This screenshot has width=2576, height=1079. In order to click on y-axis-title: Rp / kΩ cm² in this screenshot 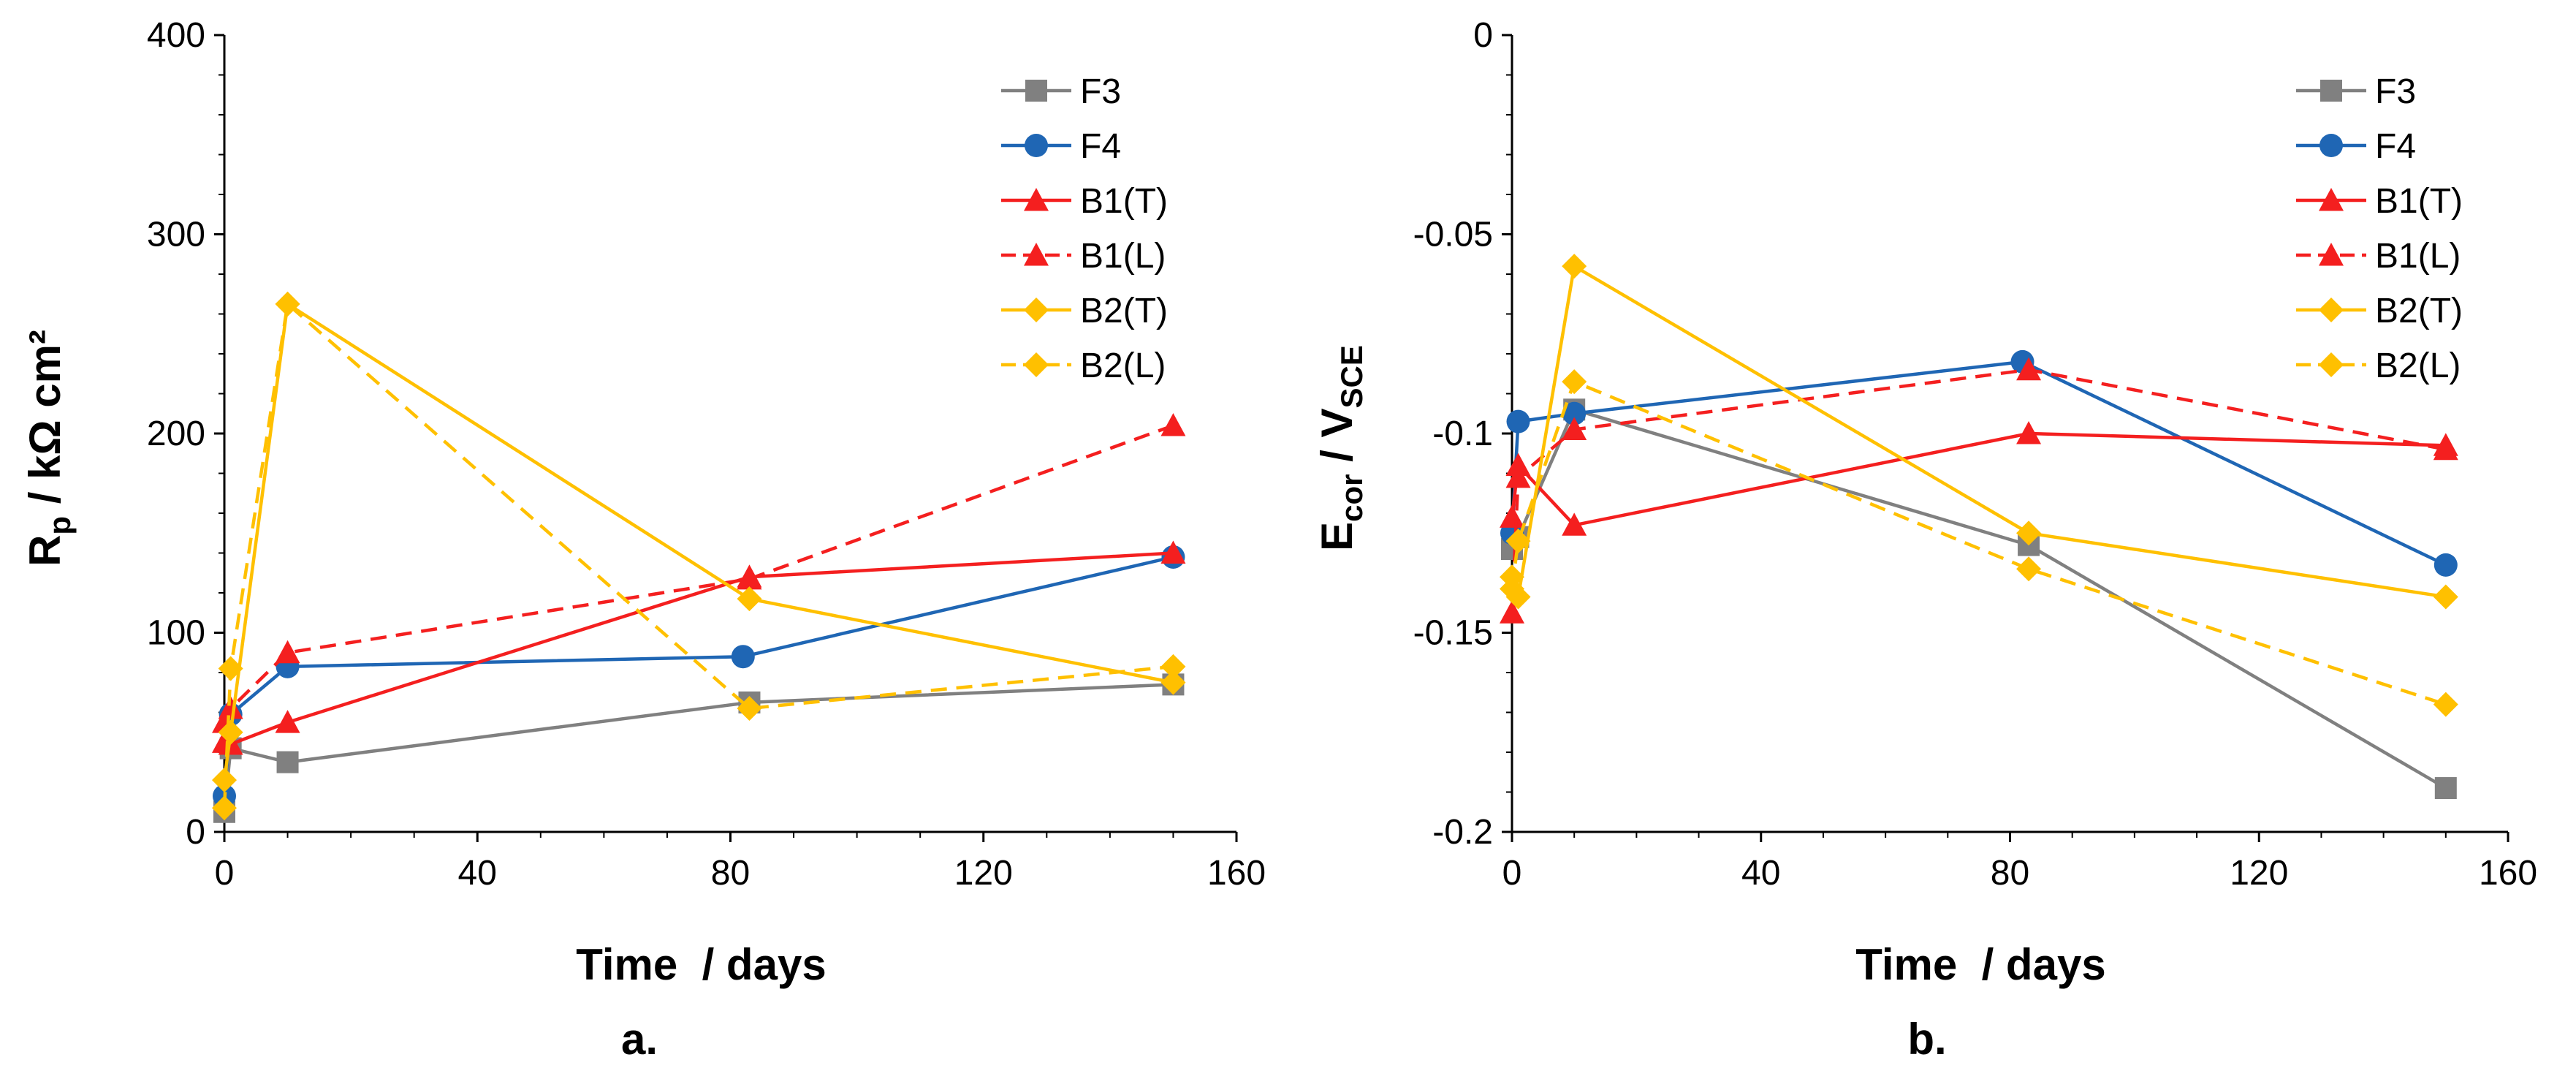, I will do `click(48, 448)`.